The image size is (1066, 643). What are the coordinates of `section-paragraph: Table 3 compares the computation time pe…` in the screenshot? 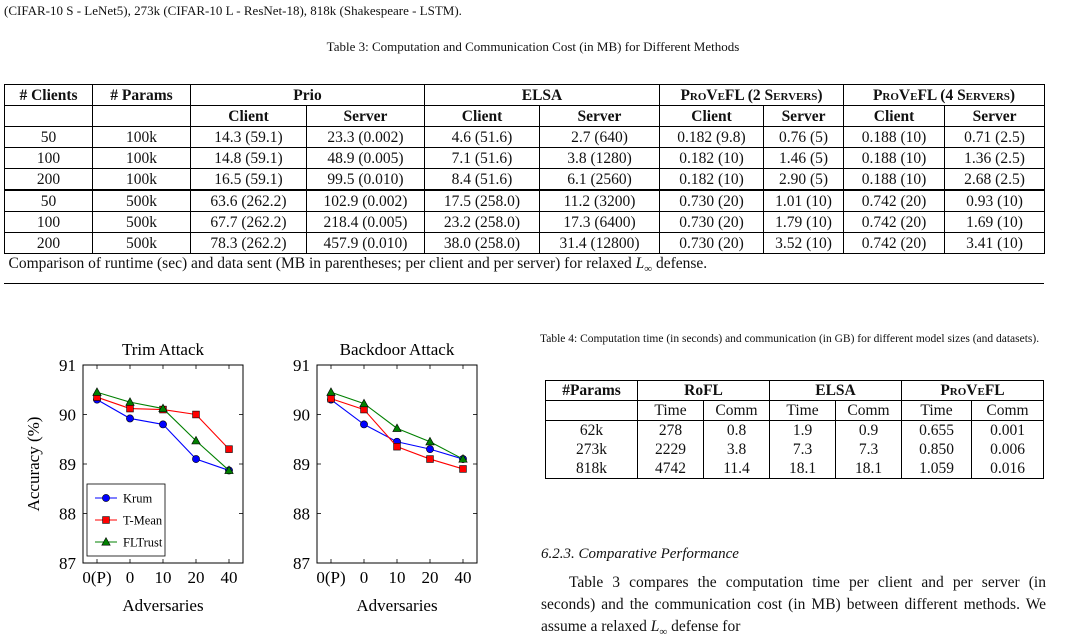 It's located at (793, 607).